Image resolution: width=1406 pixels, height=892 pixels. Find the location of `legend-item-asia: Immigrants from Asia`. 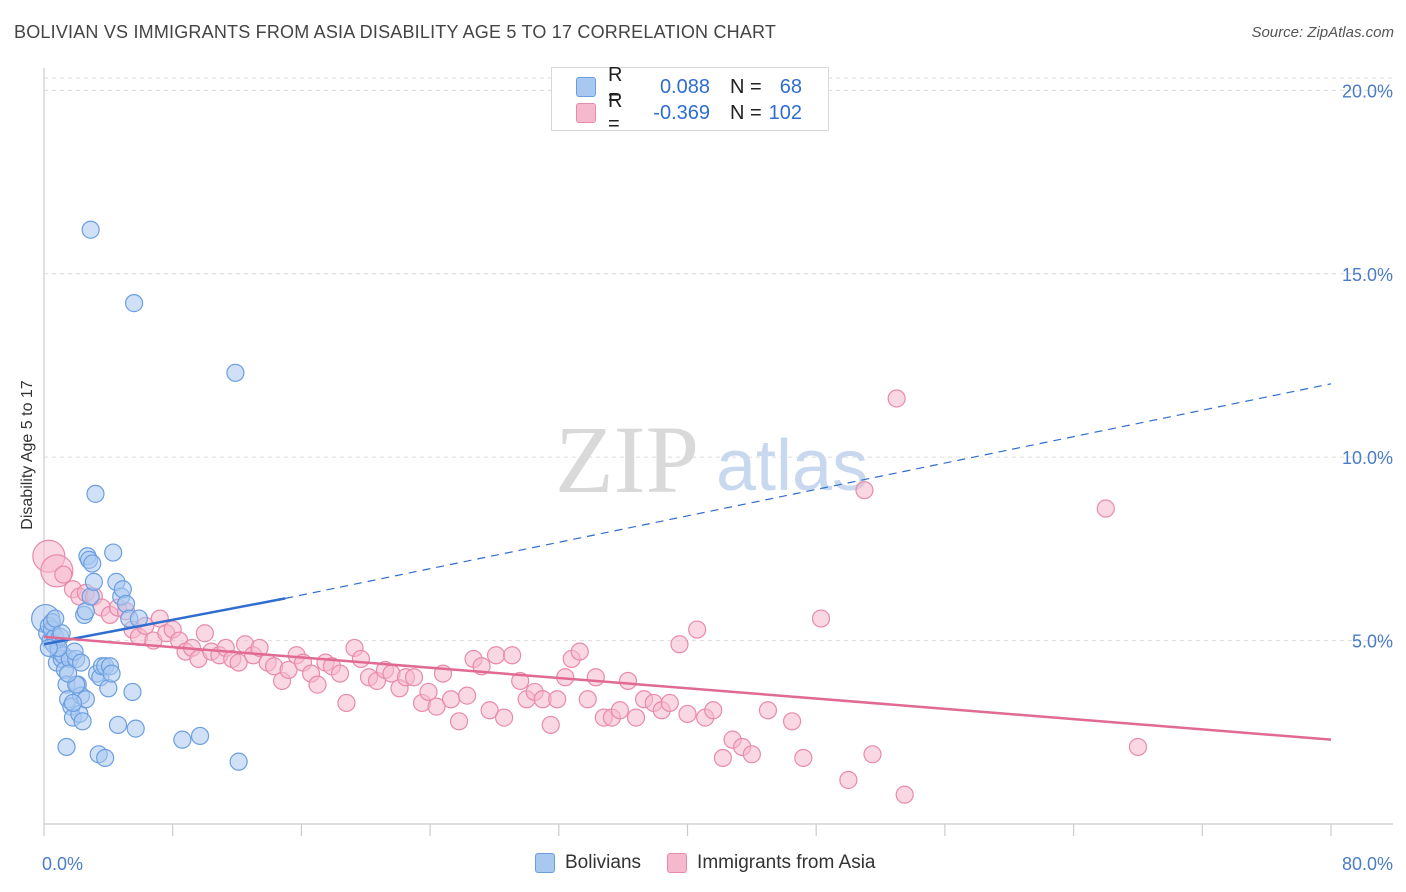

legend-item-asia: Immigrants from Asia is located at coordinates (771, 863).